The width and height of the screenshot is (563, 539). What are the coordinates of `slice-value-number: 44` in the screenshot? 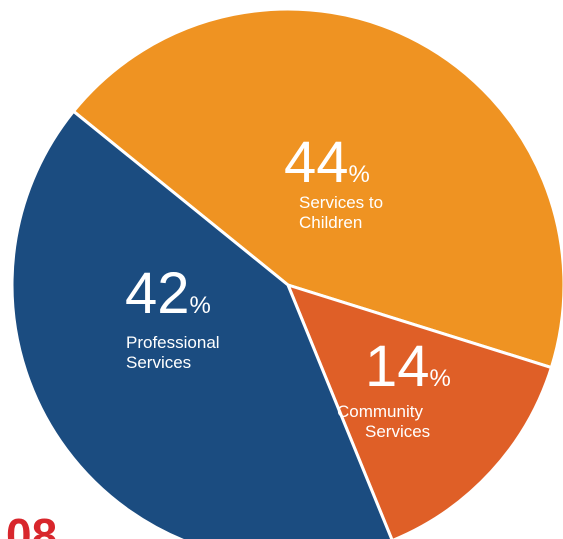 It's located at (316, 162).